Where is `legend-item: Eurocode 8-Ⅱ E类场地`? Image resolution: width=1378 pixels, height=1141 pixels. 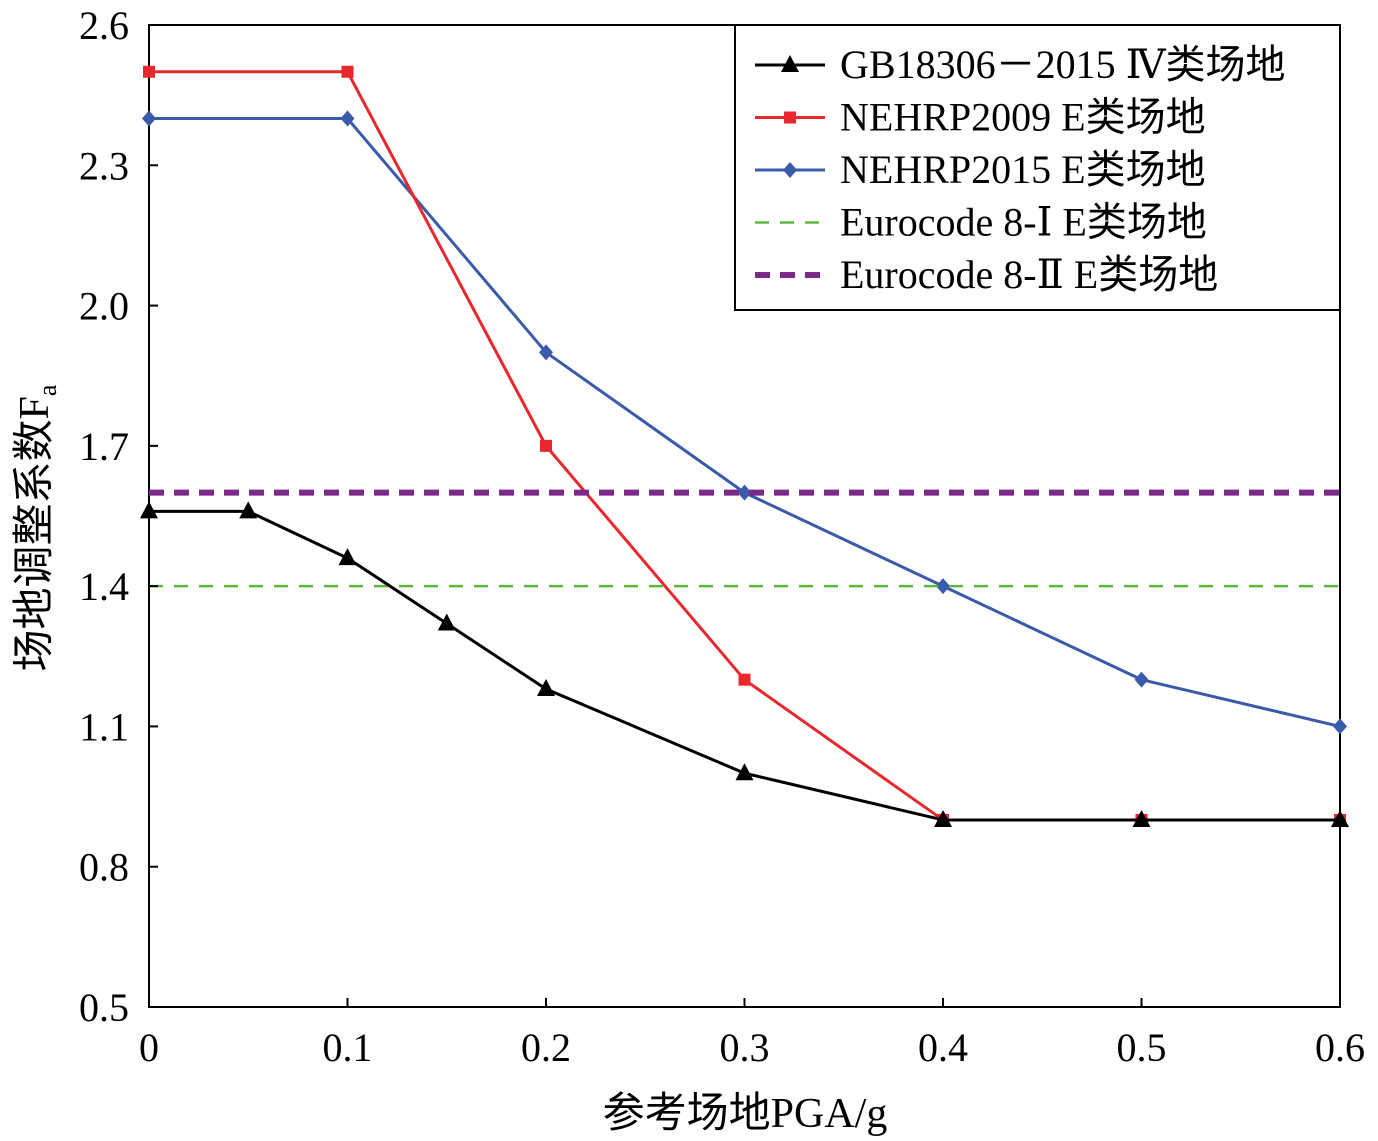 legend-item: Eurocode 8-Ⅱ E类场地 is located at coordinates (986, 274).